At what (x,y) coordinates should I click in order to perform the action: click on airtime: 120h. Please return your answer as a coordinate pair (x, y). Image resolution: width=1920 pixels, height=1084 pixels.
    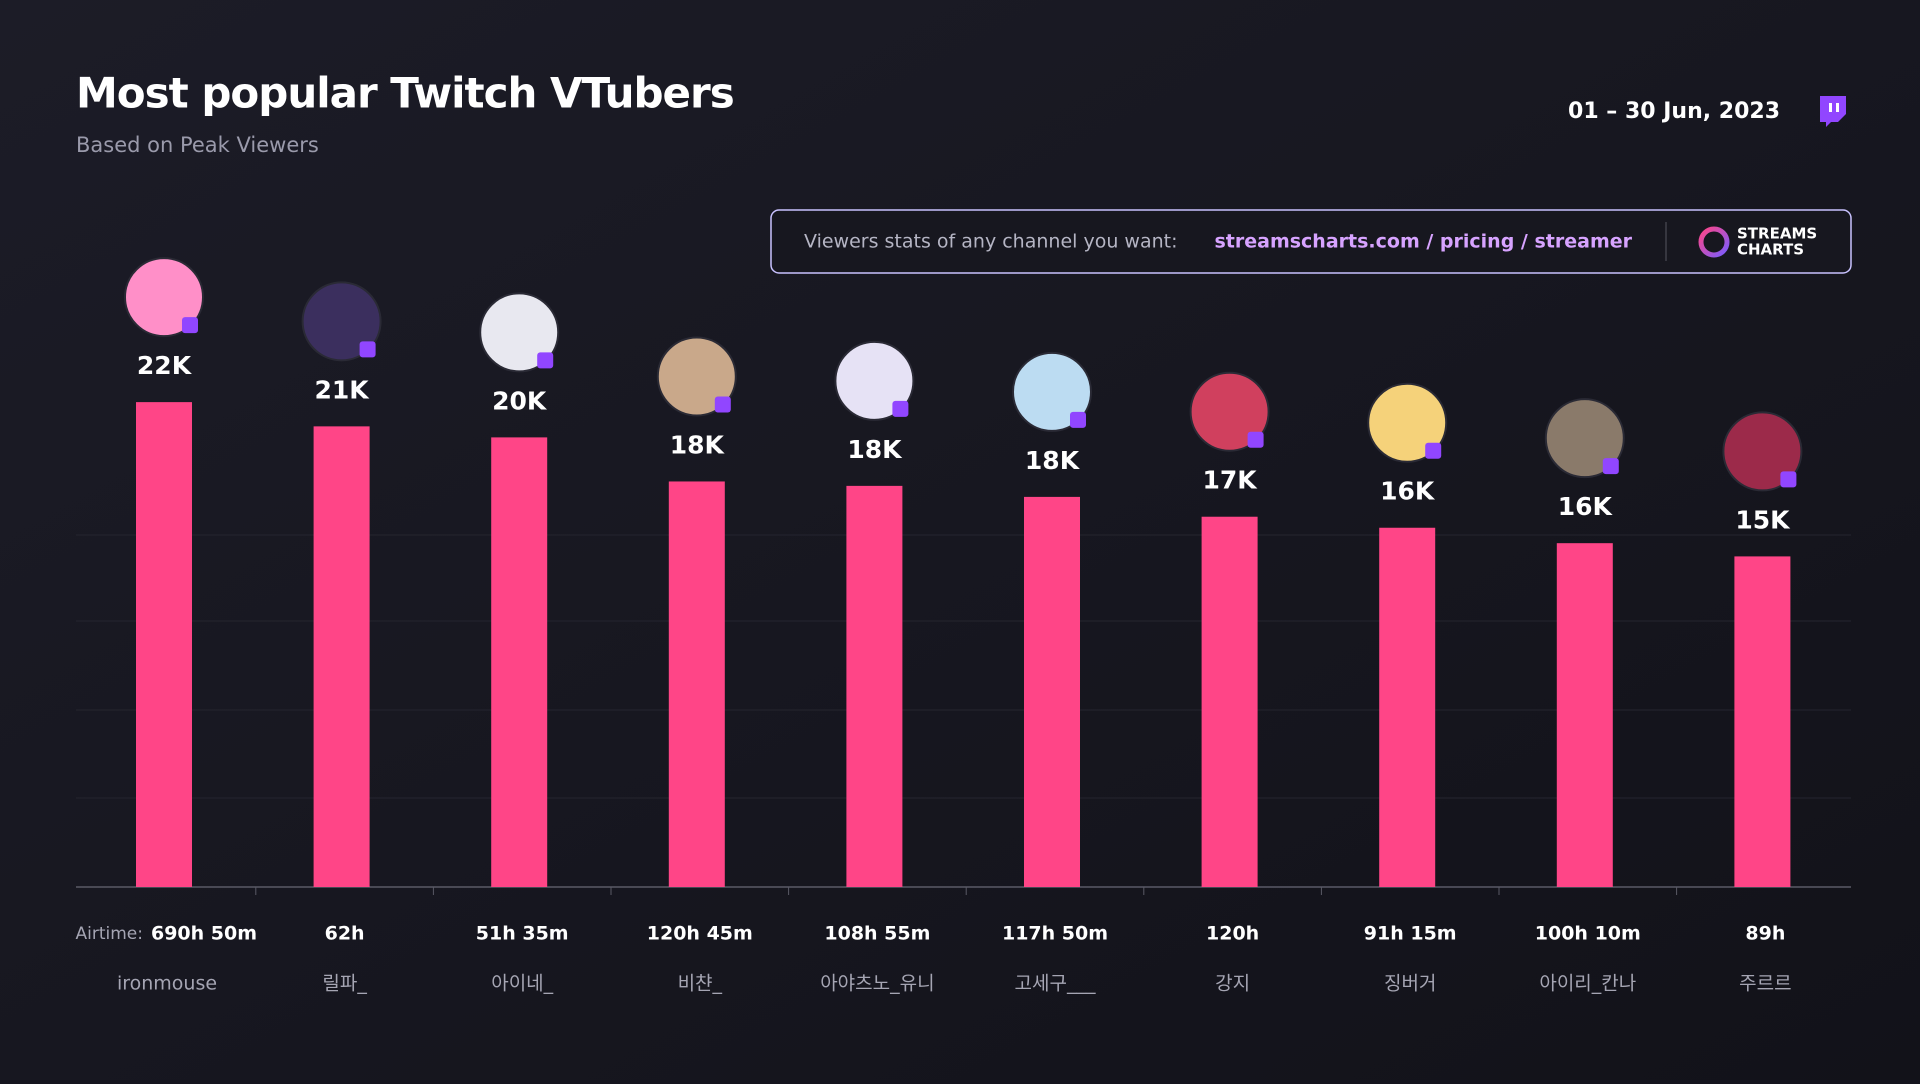
    Looking at the image, I should click on (1232, 934).